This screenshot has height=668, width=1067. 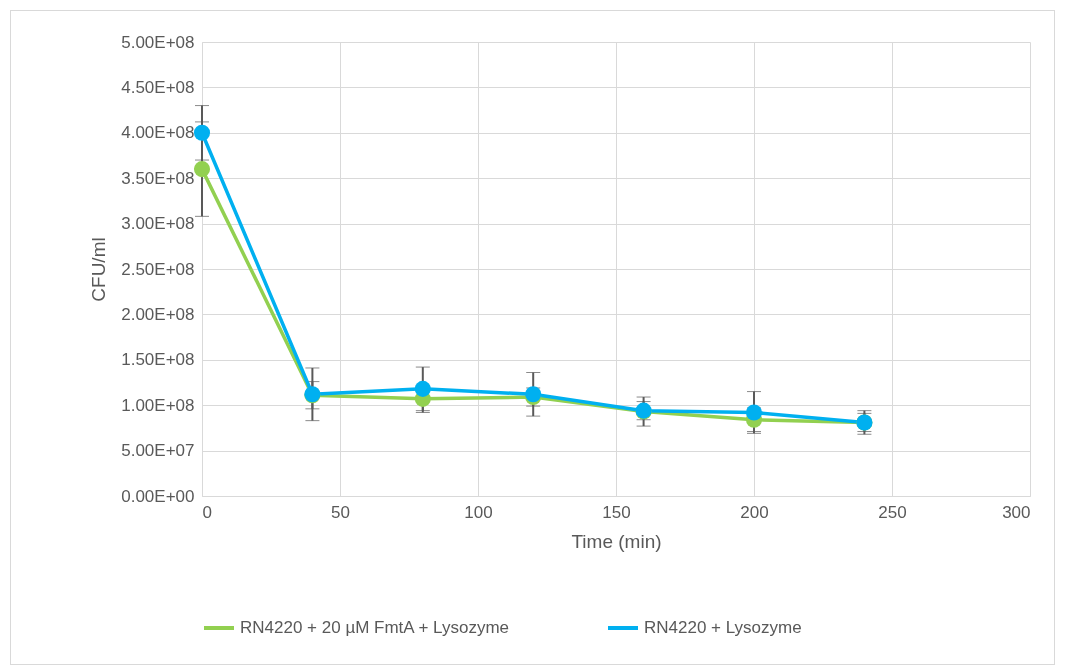 What do you see at coordinates (616, 512) in the screenshot?
I see `x-tick-label: 150` at bounding box center [616, 512].